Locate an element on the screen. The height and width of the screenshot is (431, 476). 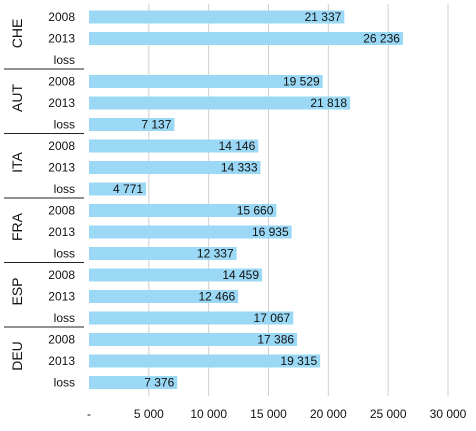
x-axis-tick-labels: - 5 000 10 000 15 000 20 000 25 000 30 000 is located at coordinates (277, 414).